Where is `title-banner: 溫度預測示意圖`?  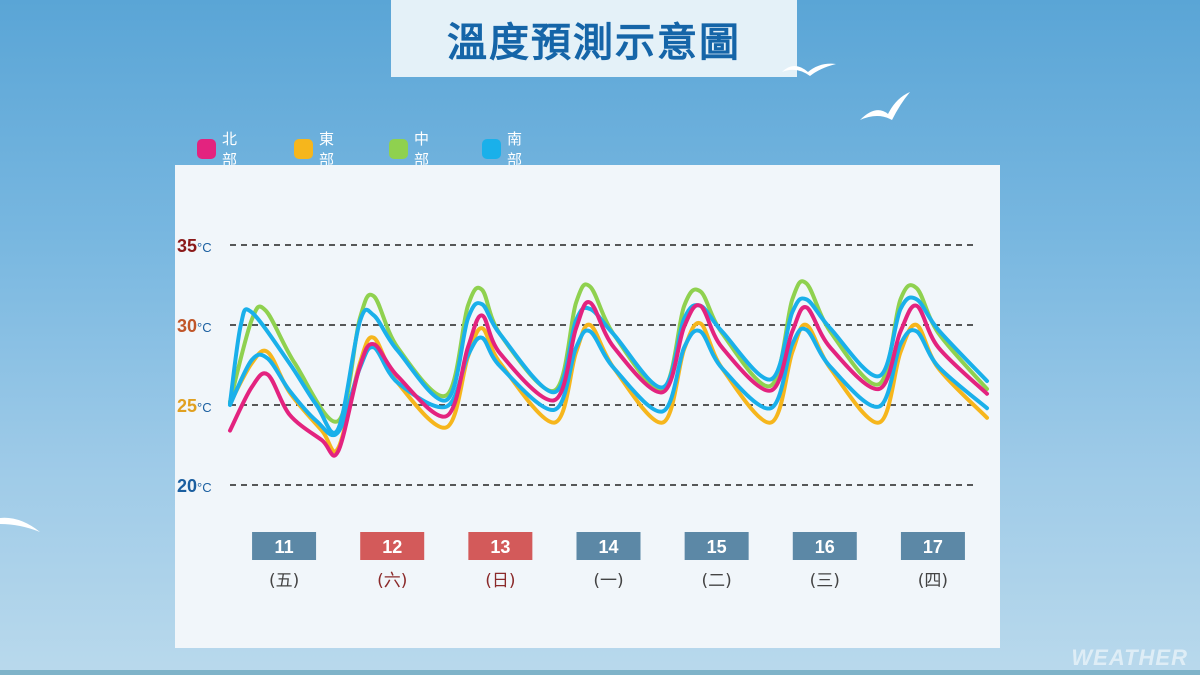 title-banner: 溫度預測示意圖 is located at coordinates (594, 38).